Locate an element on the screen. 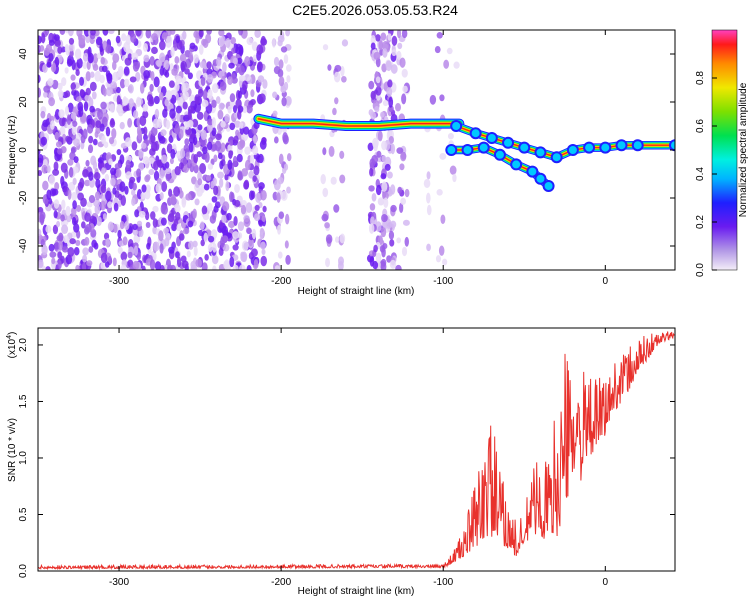 Image resolution: width=750 pixels, height=600 pixels. bottom-y-axis-title: SNR (10 * v/v) is located at coordinates (12, 450).